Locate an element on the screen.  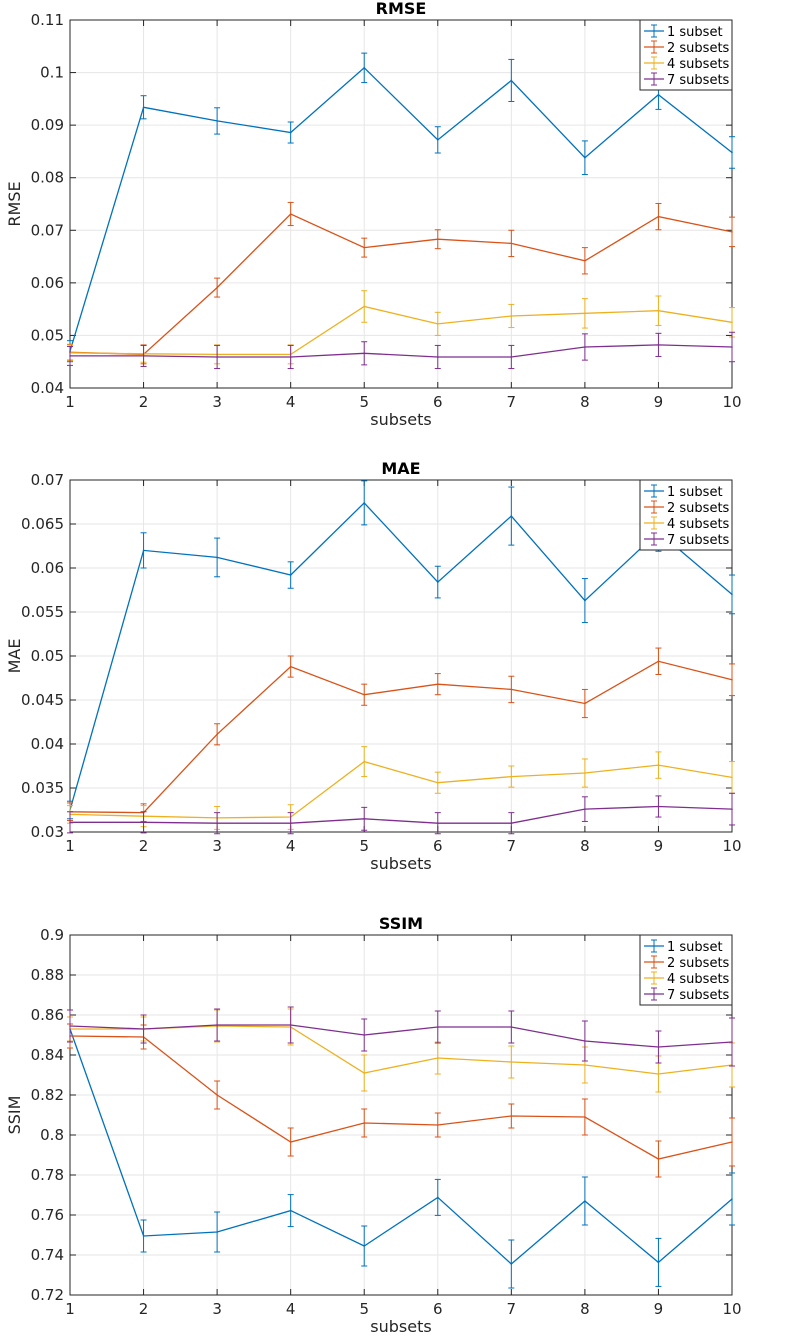
chart-title: MAE is located at coordinates (400, 468).